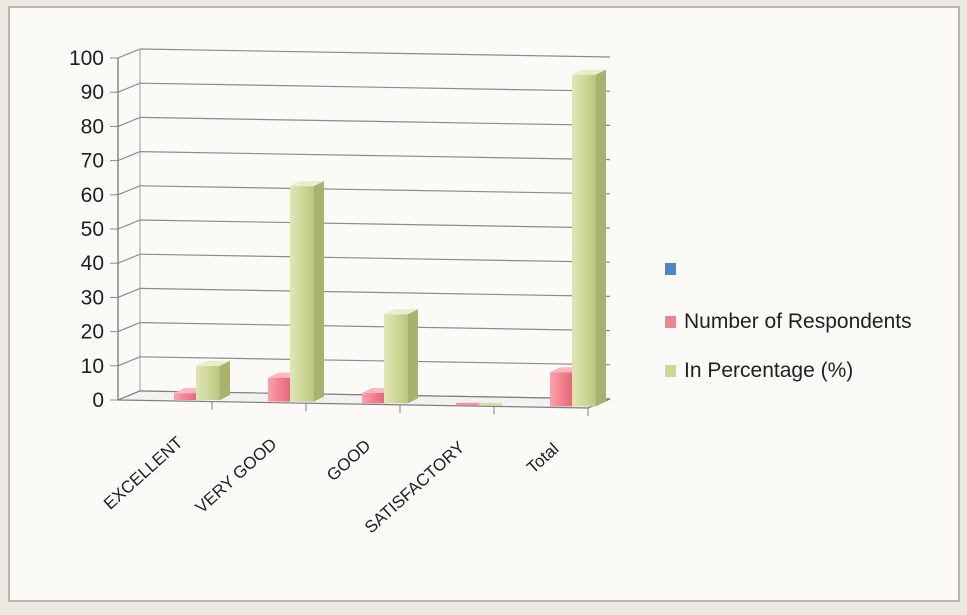 This screenshot has width=967, height=615. I want to click on y-tick-label: 70, so click(92, 161).